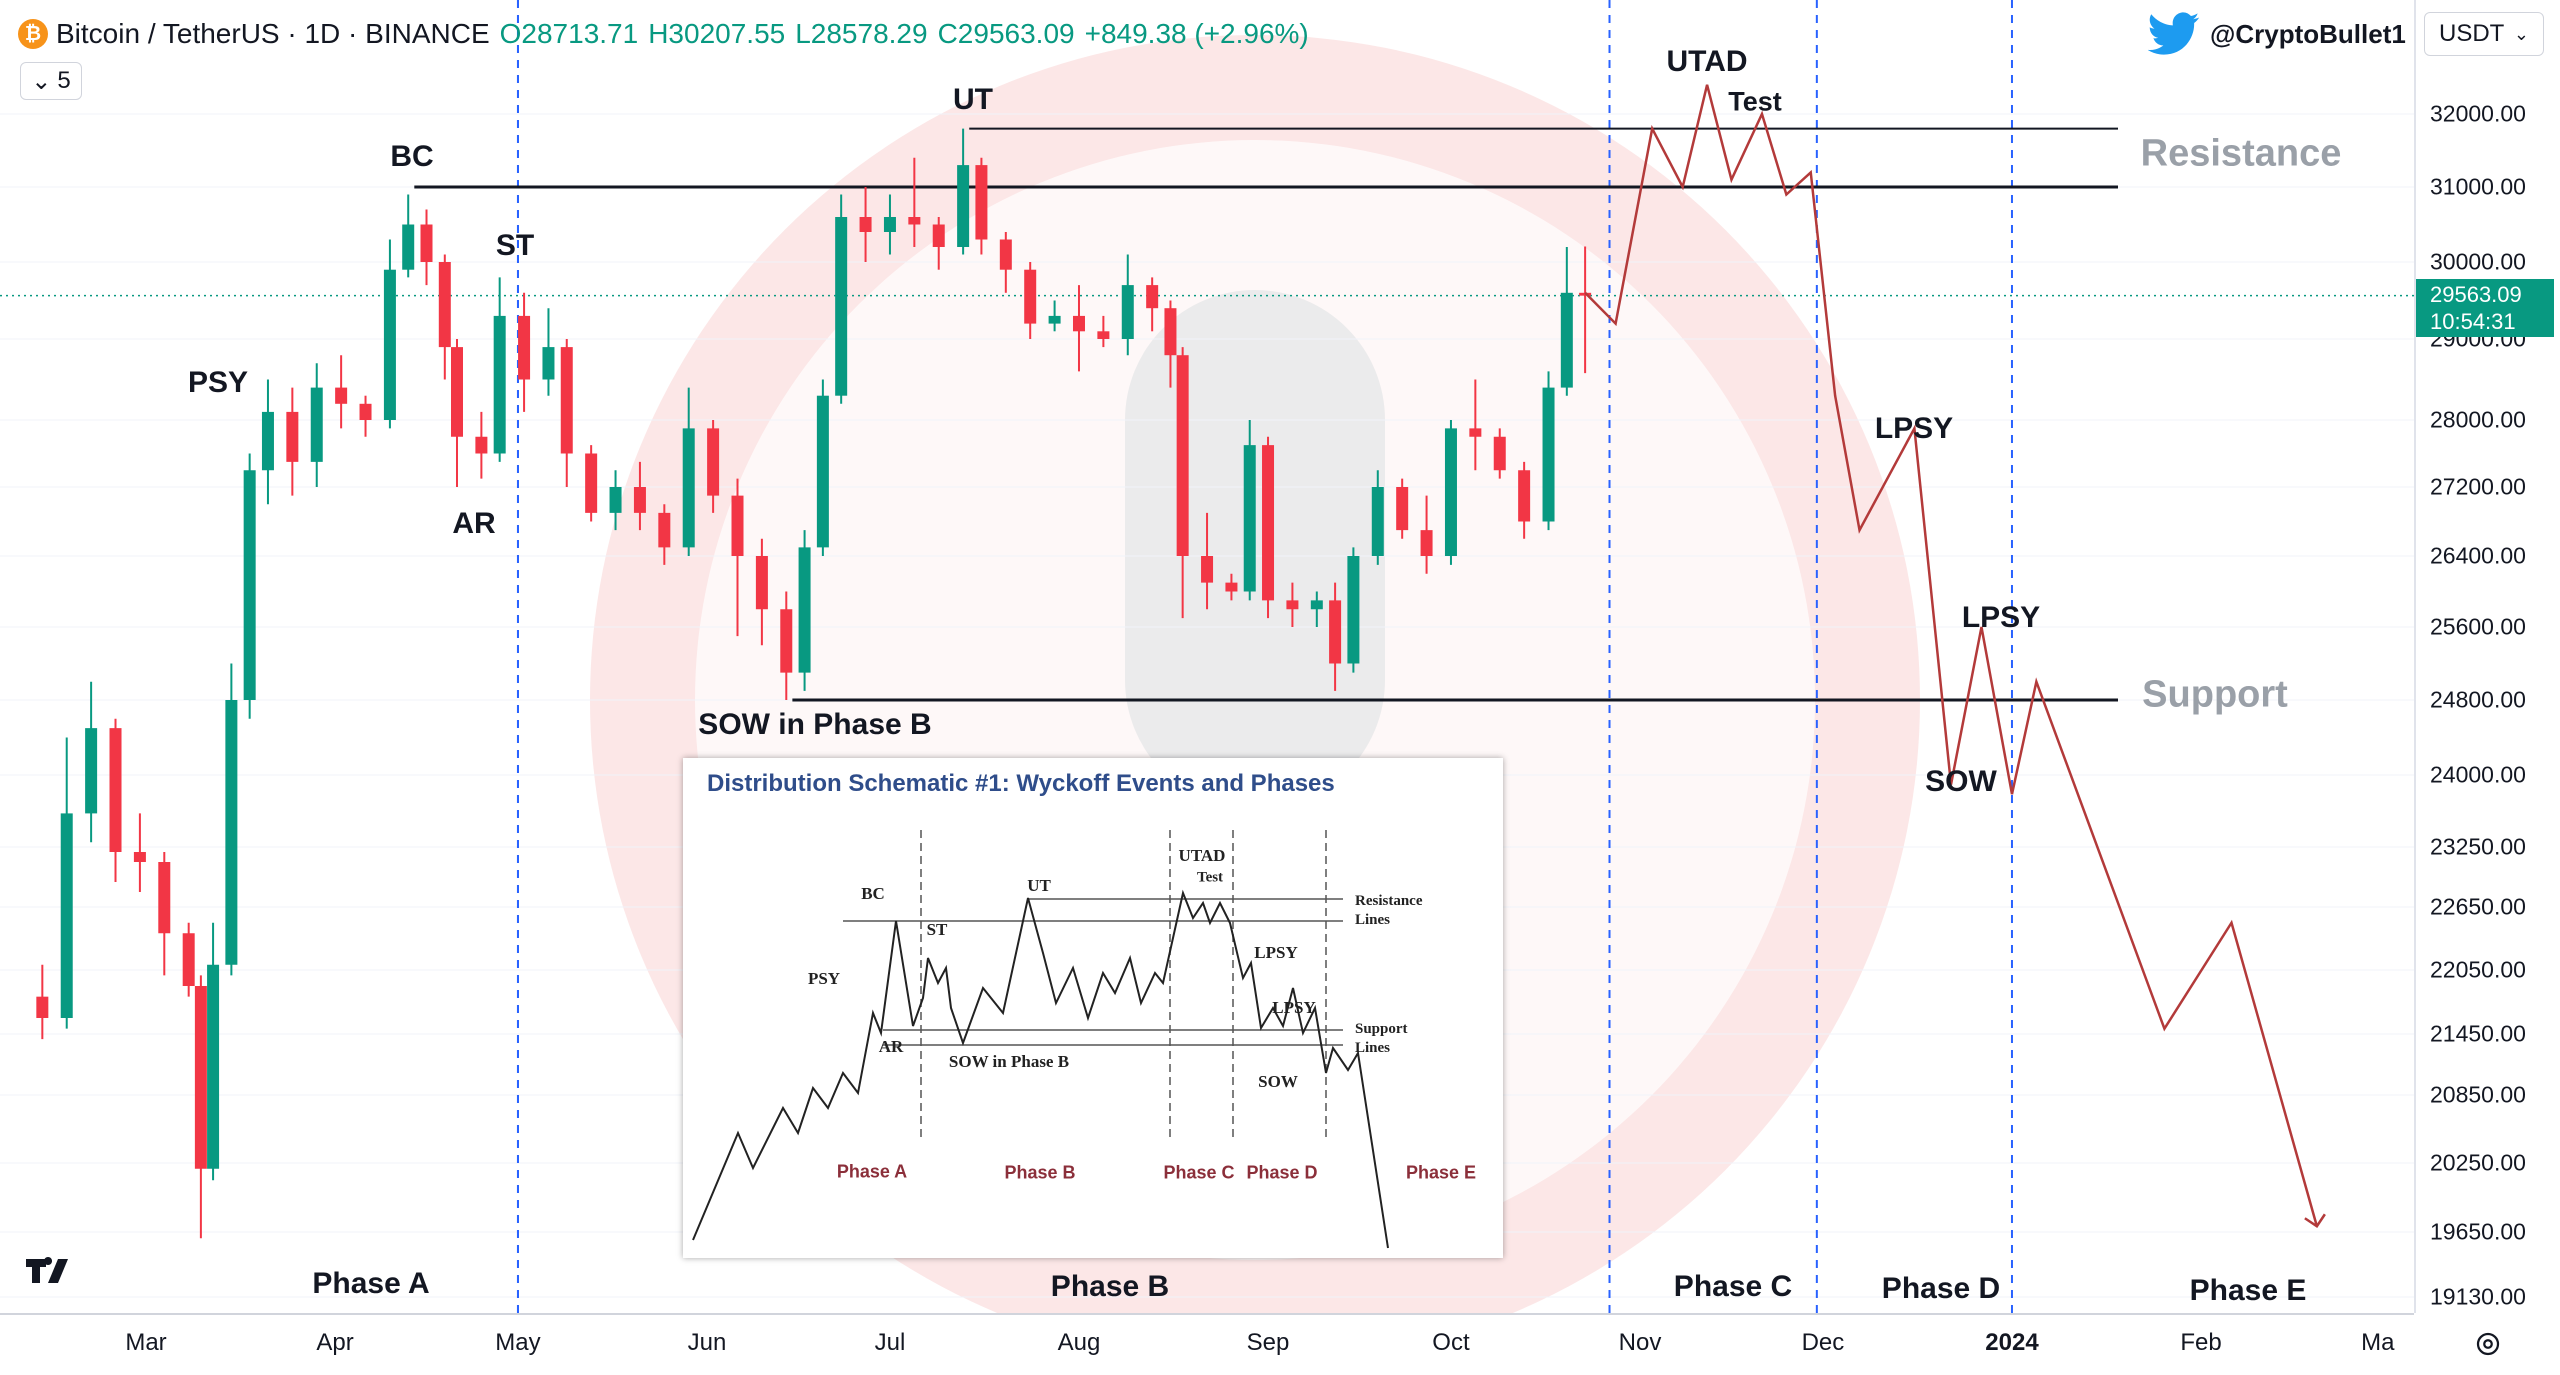 The height and width of the screenshot is (1375, 2560). What do you see at coordinates (1823, 1342) in the screenshot?
I see `time-tick-label: Dec` at bounding box center [1823, 1342].